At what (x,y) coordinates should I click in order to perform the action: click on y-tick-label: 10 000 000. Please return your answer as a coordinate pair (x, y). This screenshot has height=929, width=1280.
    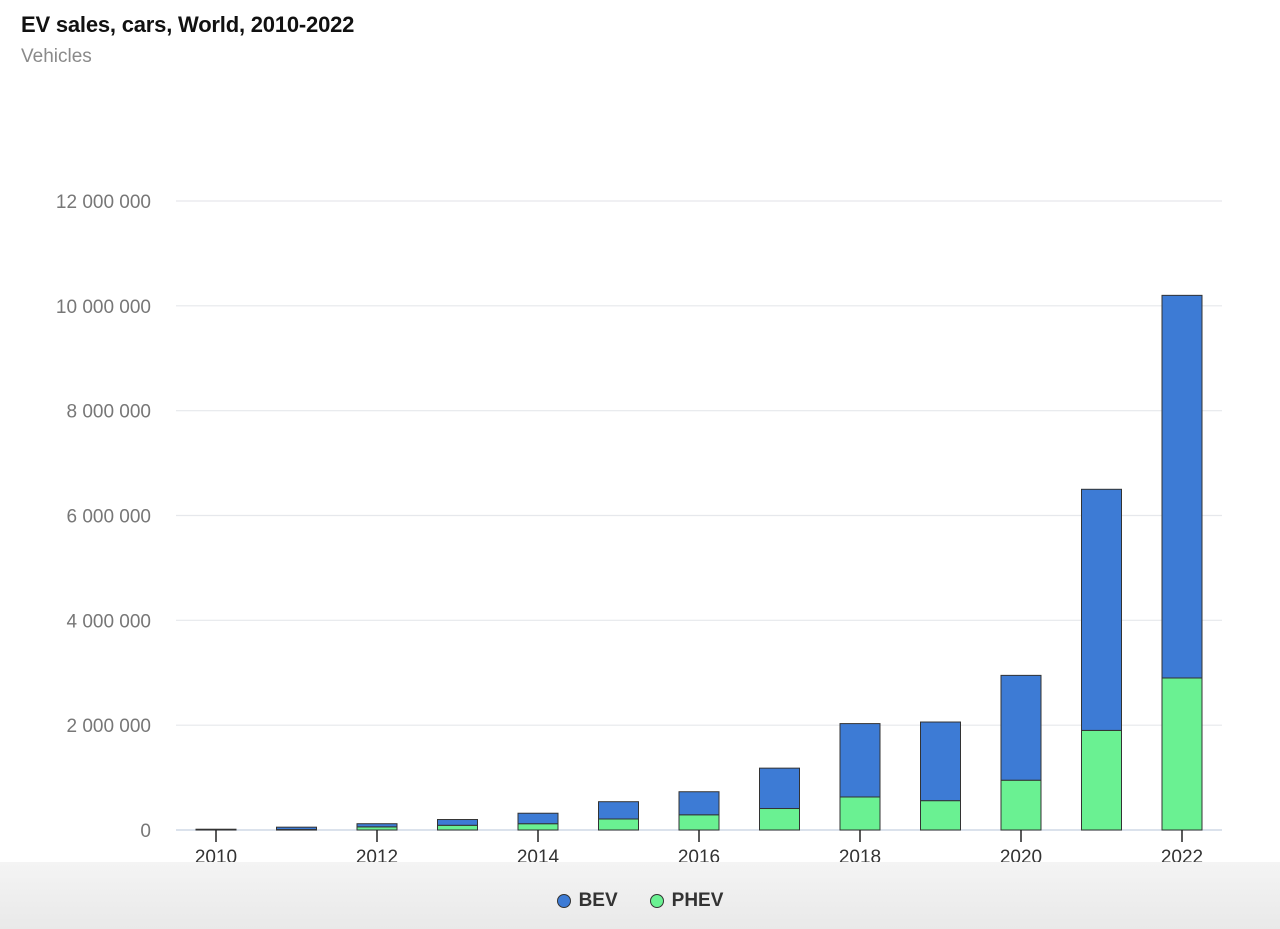
    Looking at the image, I should click on (103, 307).